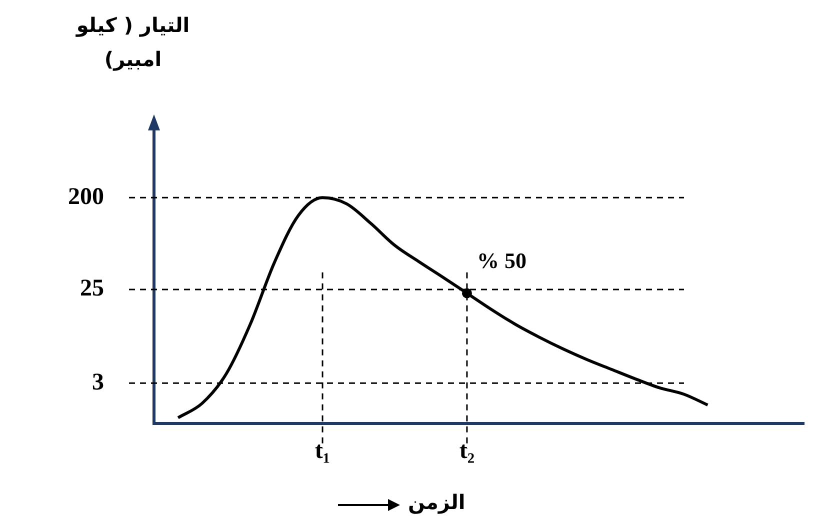 This screenshot has height=524, width=826. Describe the element at coordinates (98, 382) in the screenshot. I see `y-tick-label: 3` at that location.